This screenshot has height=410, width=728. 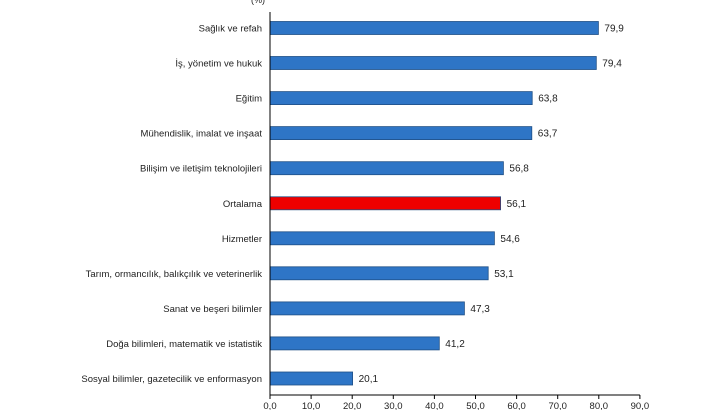 What do you see at coordinates (640, 405) in the screenshot?
I see `x-tick-label: 90,0` at bounding box center [640, 405].